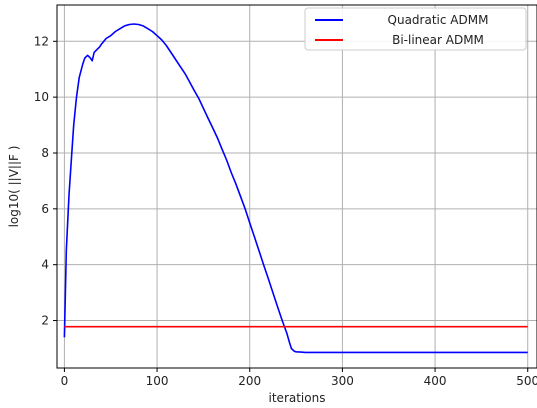 Image resolution: width=537 pixels, height=408 pixels. I want to click on y-tick-label: 4, so click(45, 265).